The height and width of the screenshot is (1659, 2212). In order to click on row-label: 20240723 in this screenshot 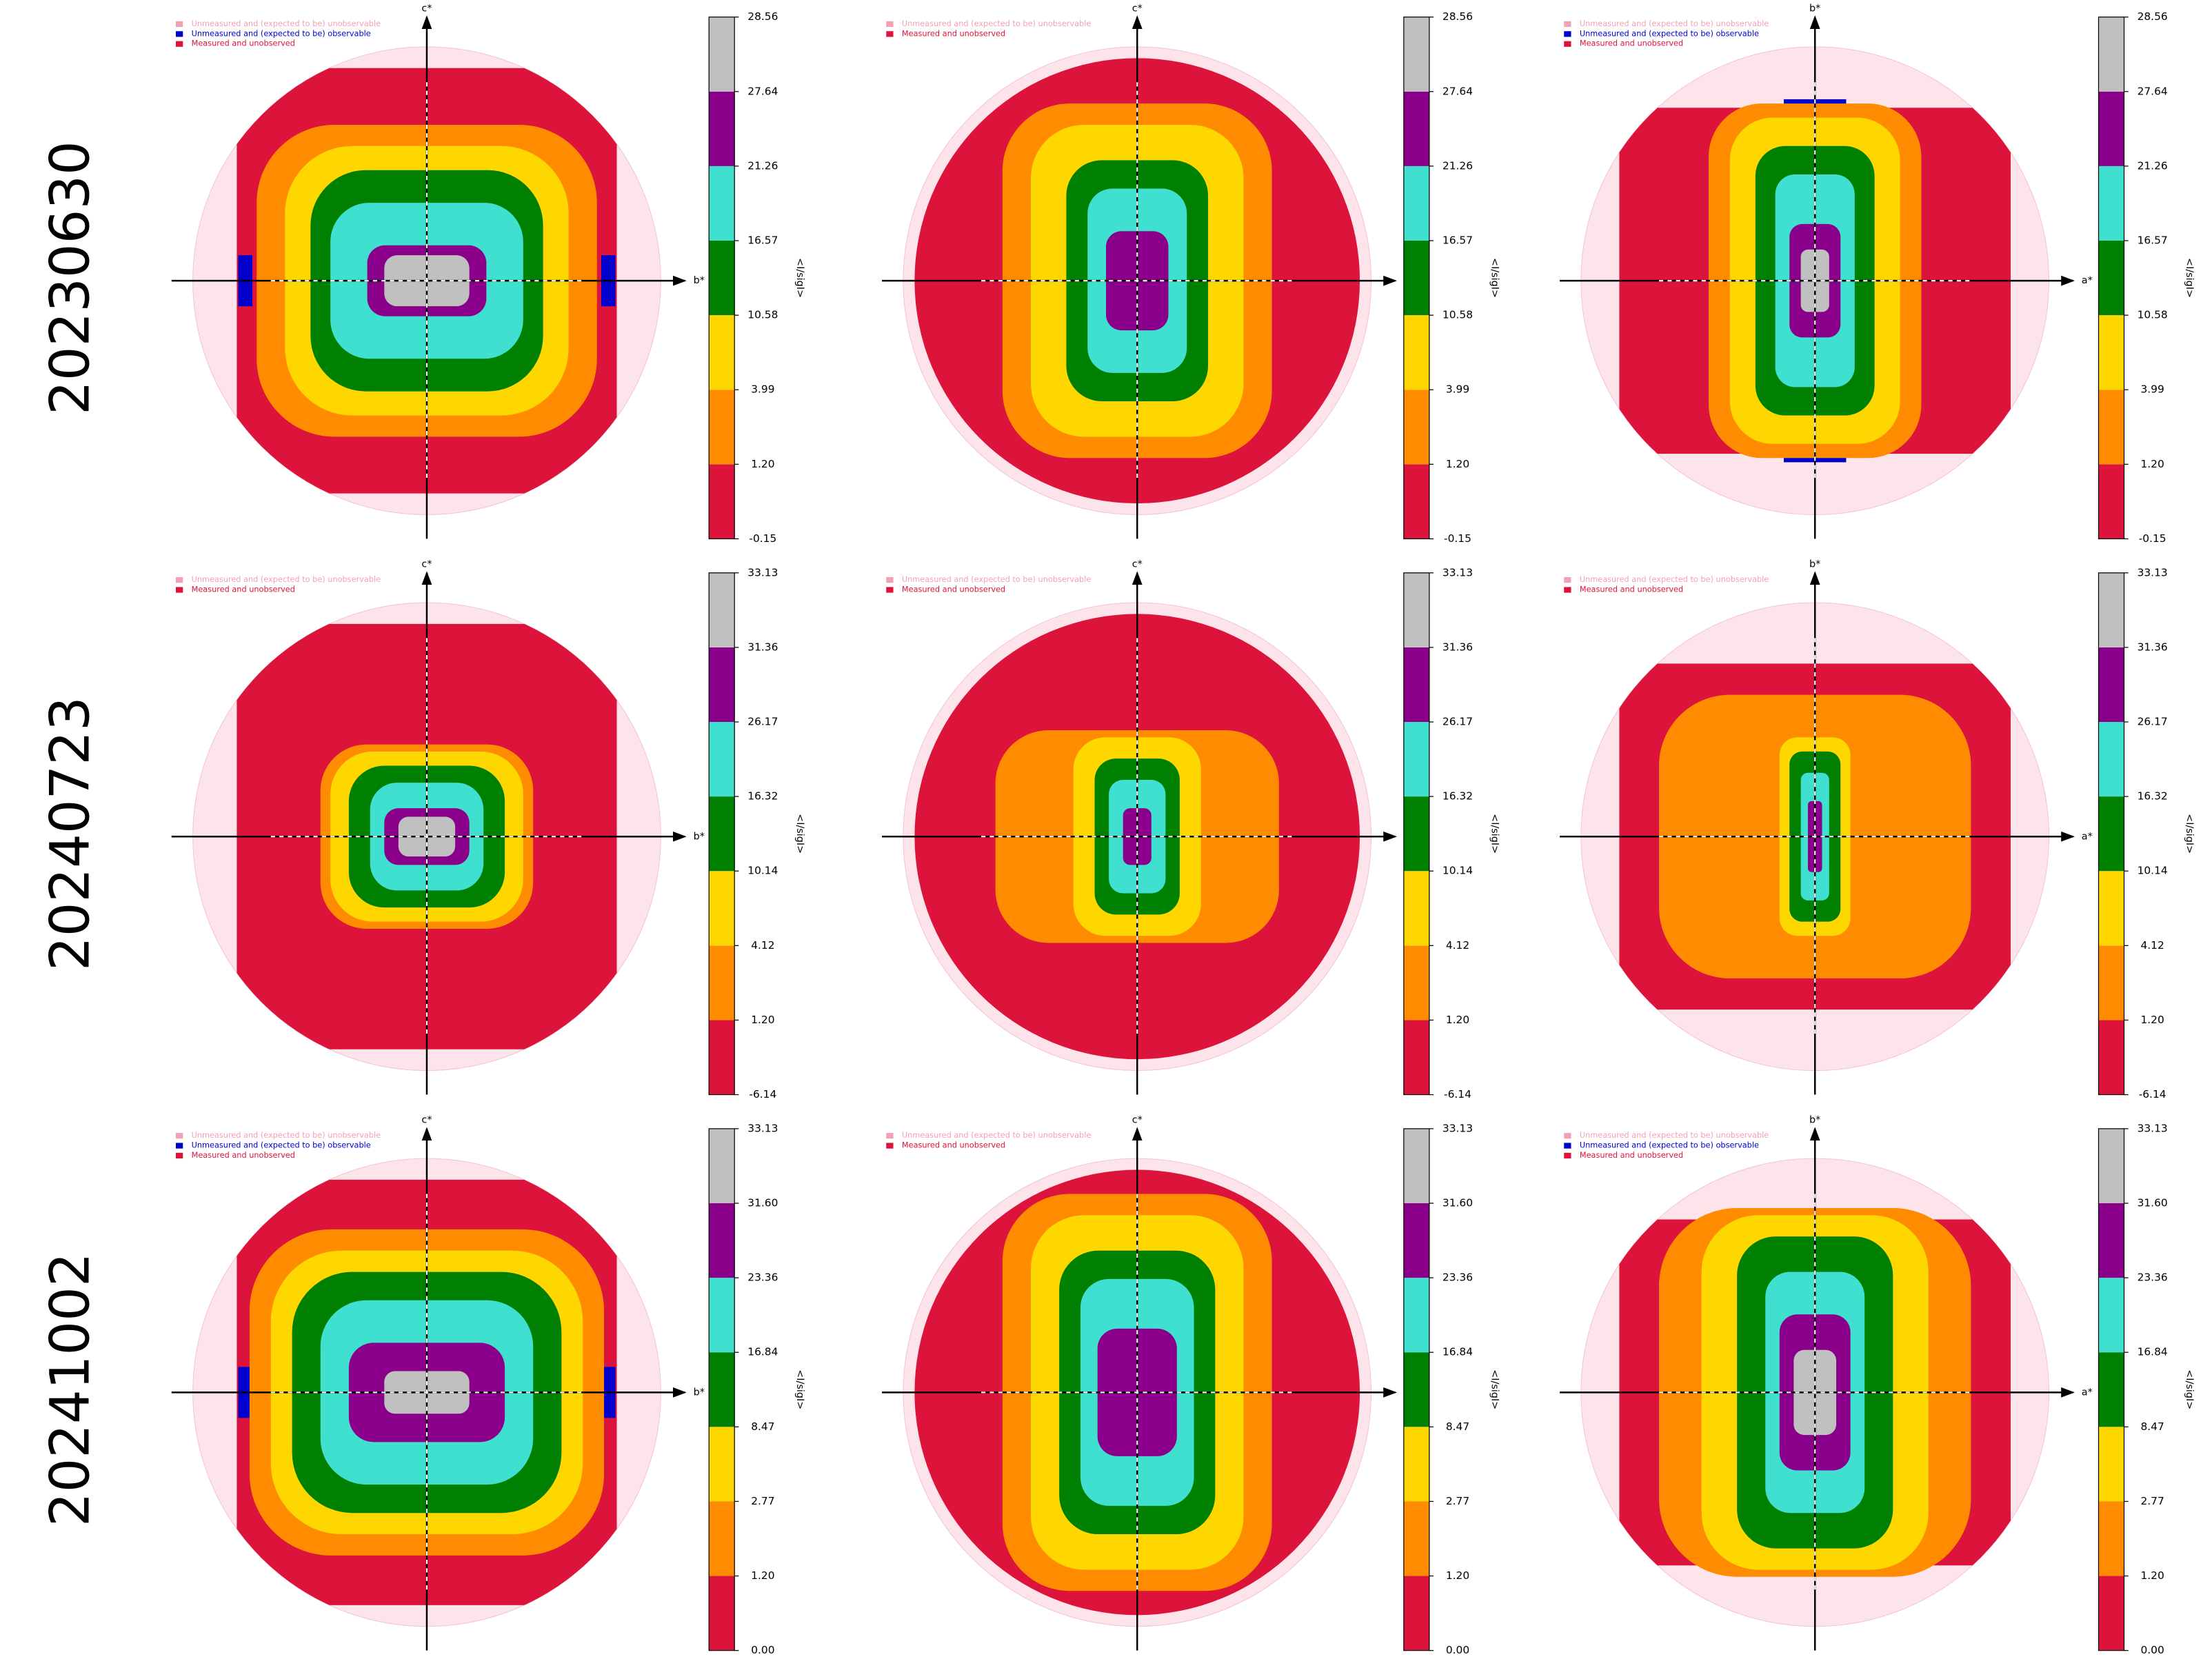, I will do `click(70, 833)`.